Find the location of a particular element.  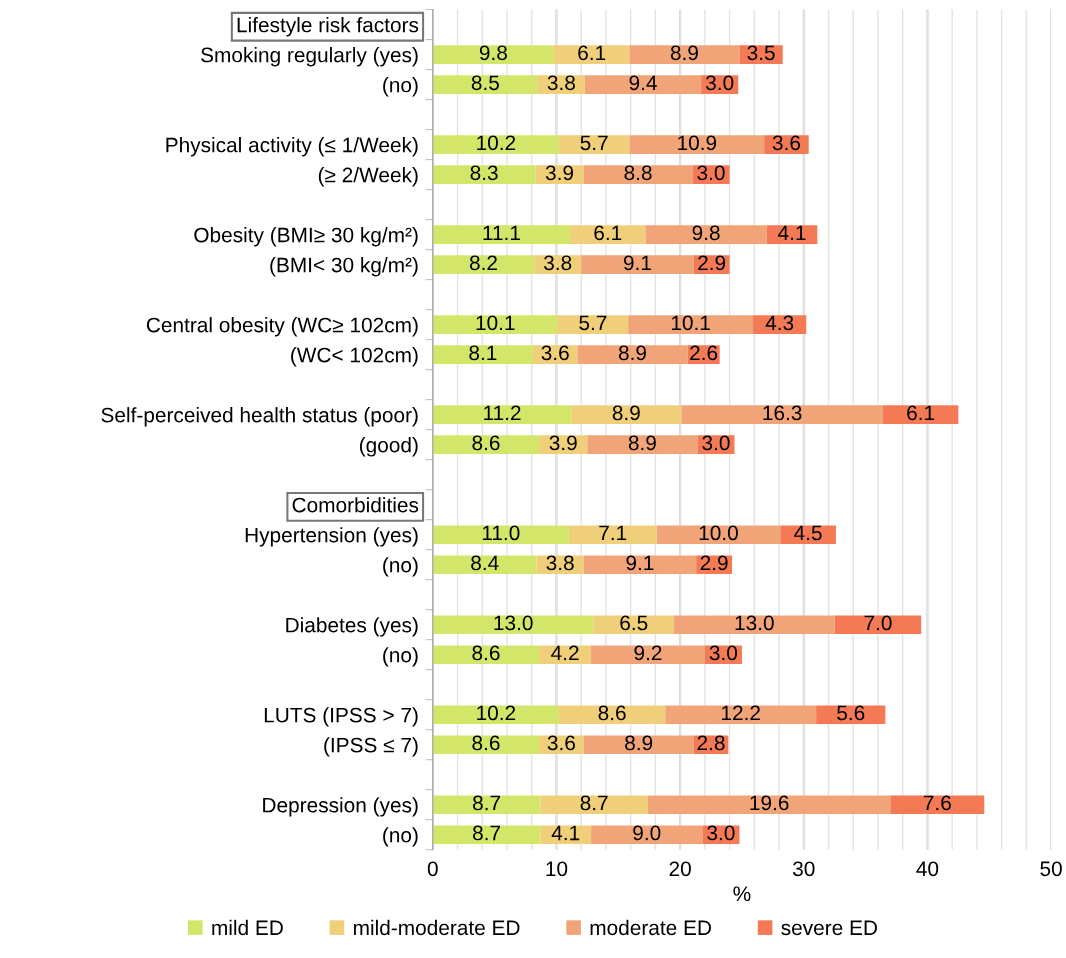

data-label: 11.0 is located at coordinates (501, 533).